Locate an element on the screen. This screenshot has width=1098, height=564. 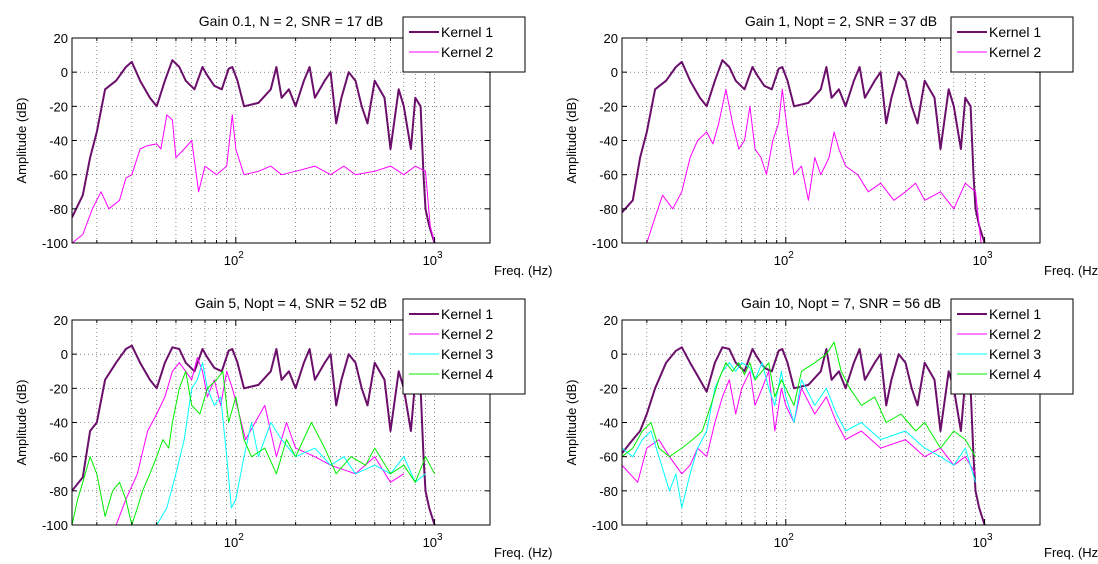
chart-title: Gain 1, Nopt = 2, SNR = 37 dB is located at coordinates (841, 21).